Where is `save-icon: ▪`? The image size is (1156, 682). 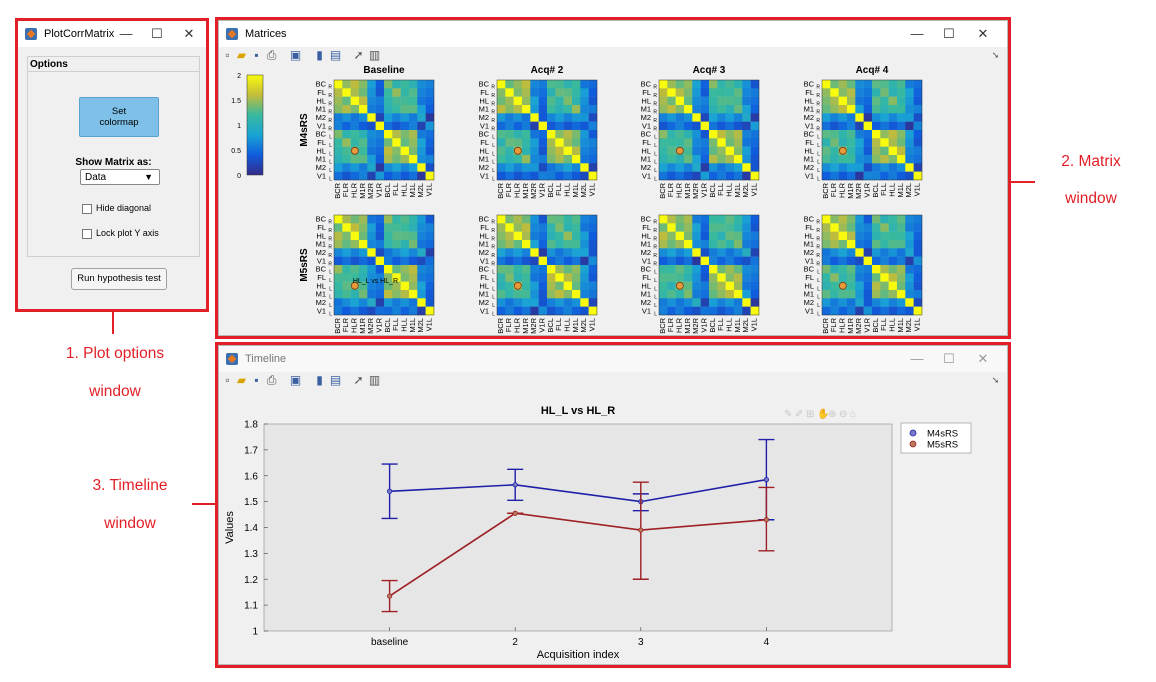 save-icon: ▪ is located at coordinates (256, 55).